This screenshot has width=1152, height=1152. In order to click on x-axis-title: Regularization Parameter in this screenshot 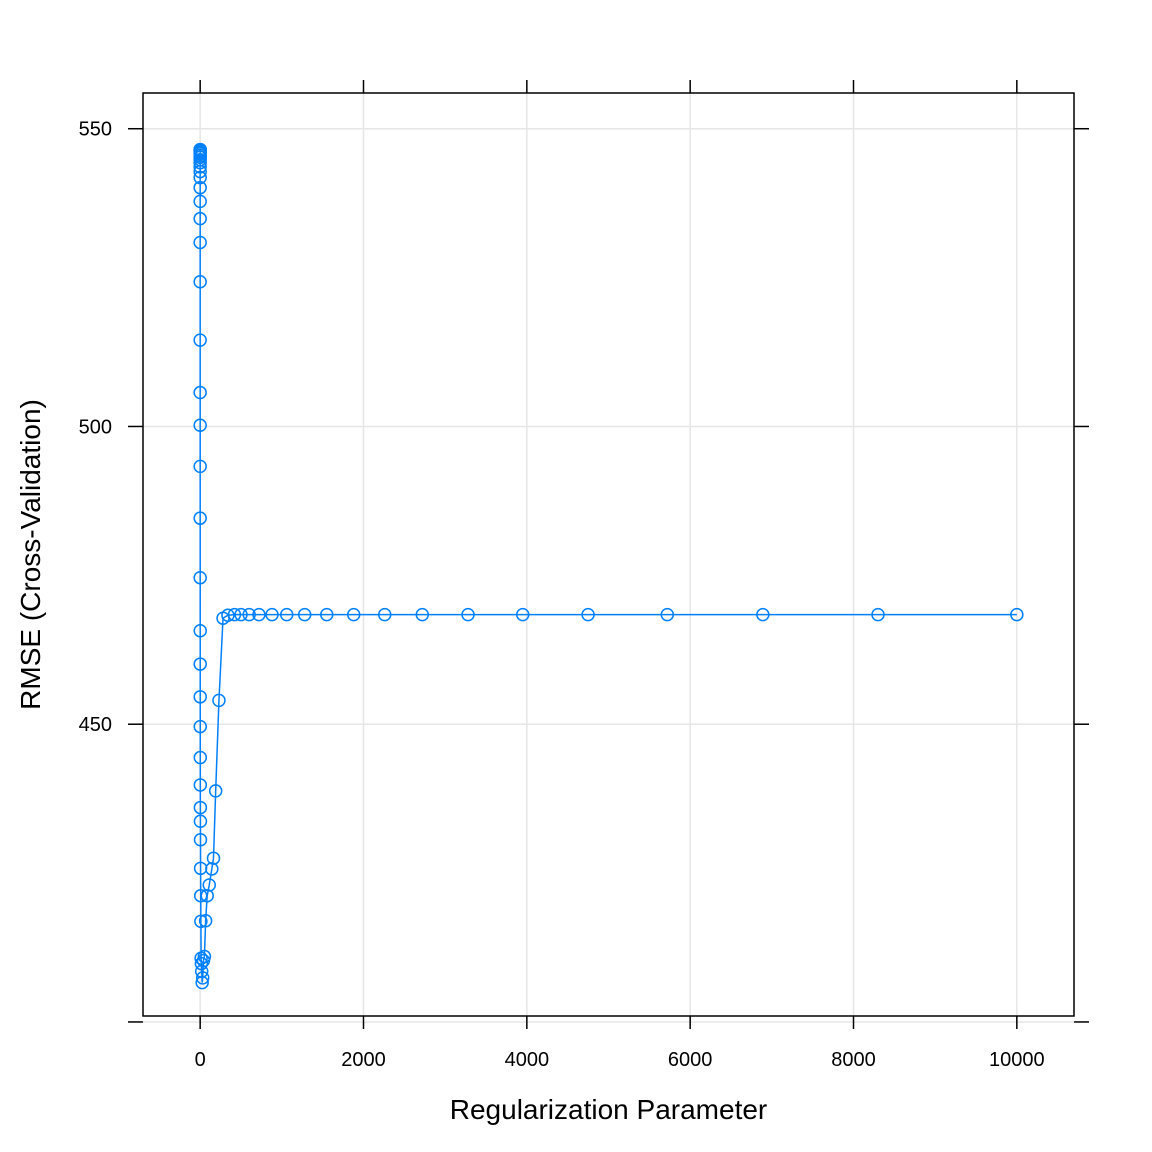, I will do `click(609, 1109)`.